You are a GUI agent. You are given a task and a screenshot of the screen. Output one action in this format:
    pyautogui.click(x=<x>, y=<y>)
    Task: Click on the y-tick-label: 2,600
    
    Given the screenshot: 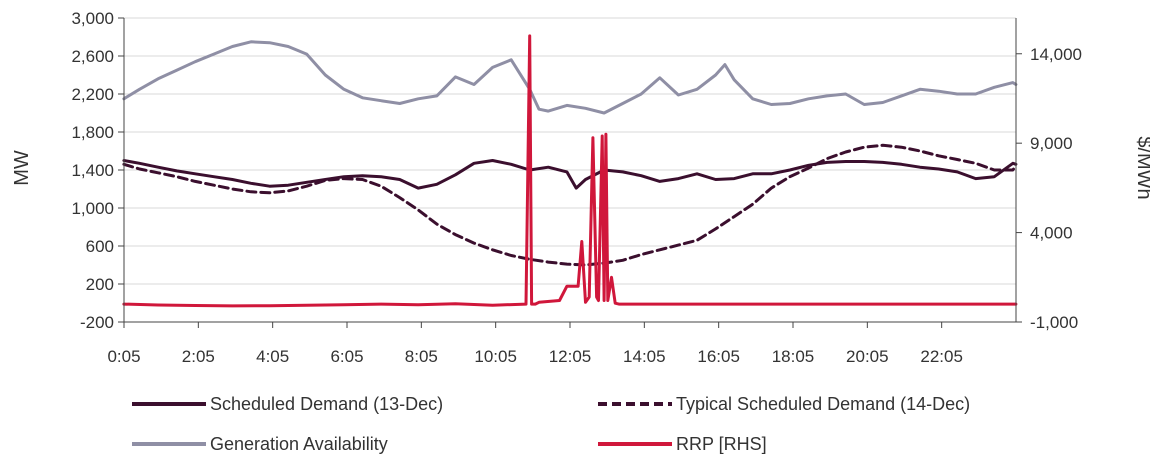 What is the action you would take?
    pyautogui.click(x=92, y=56)
    